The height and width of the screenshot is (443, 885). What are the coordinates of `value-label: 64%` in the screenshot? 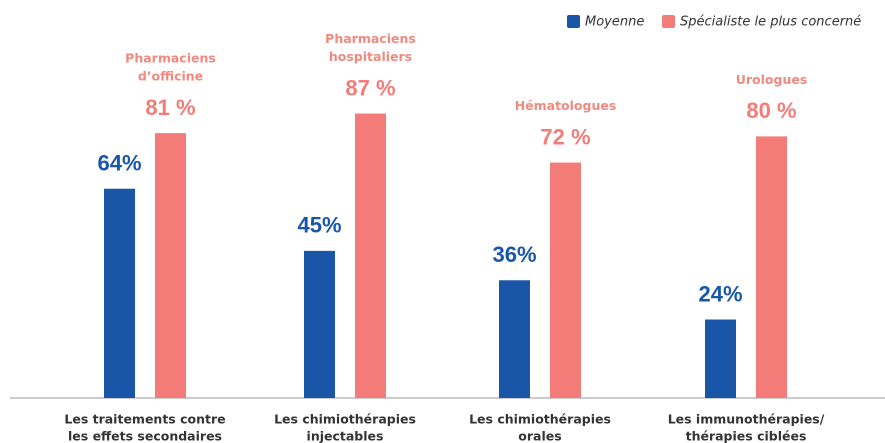 It's located at (119, 163).